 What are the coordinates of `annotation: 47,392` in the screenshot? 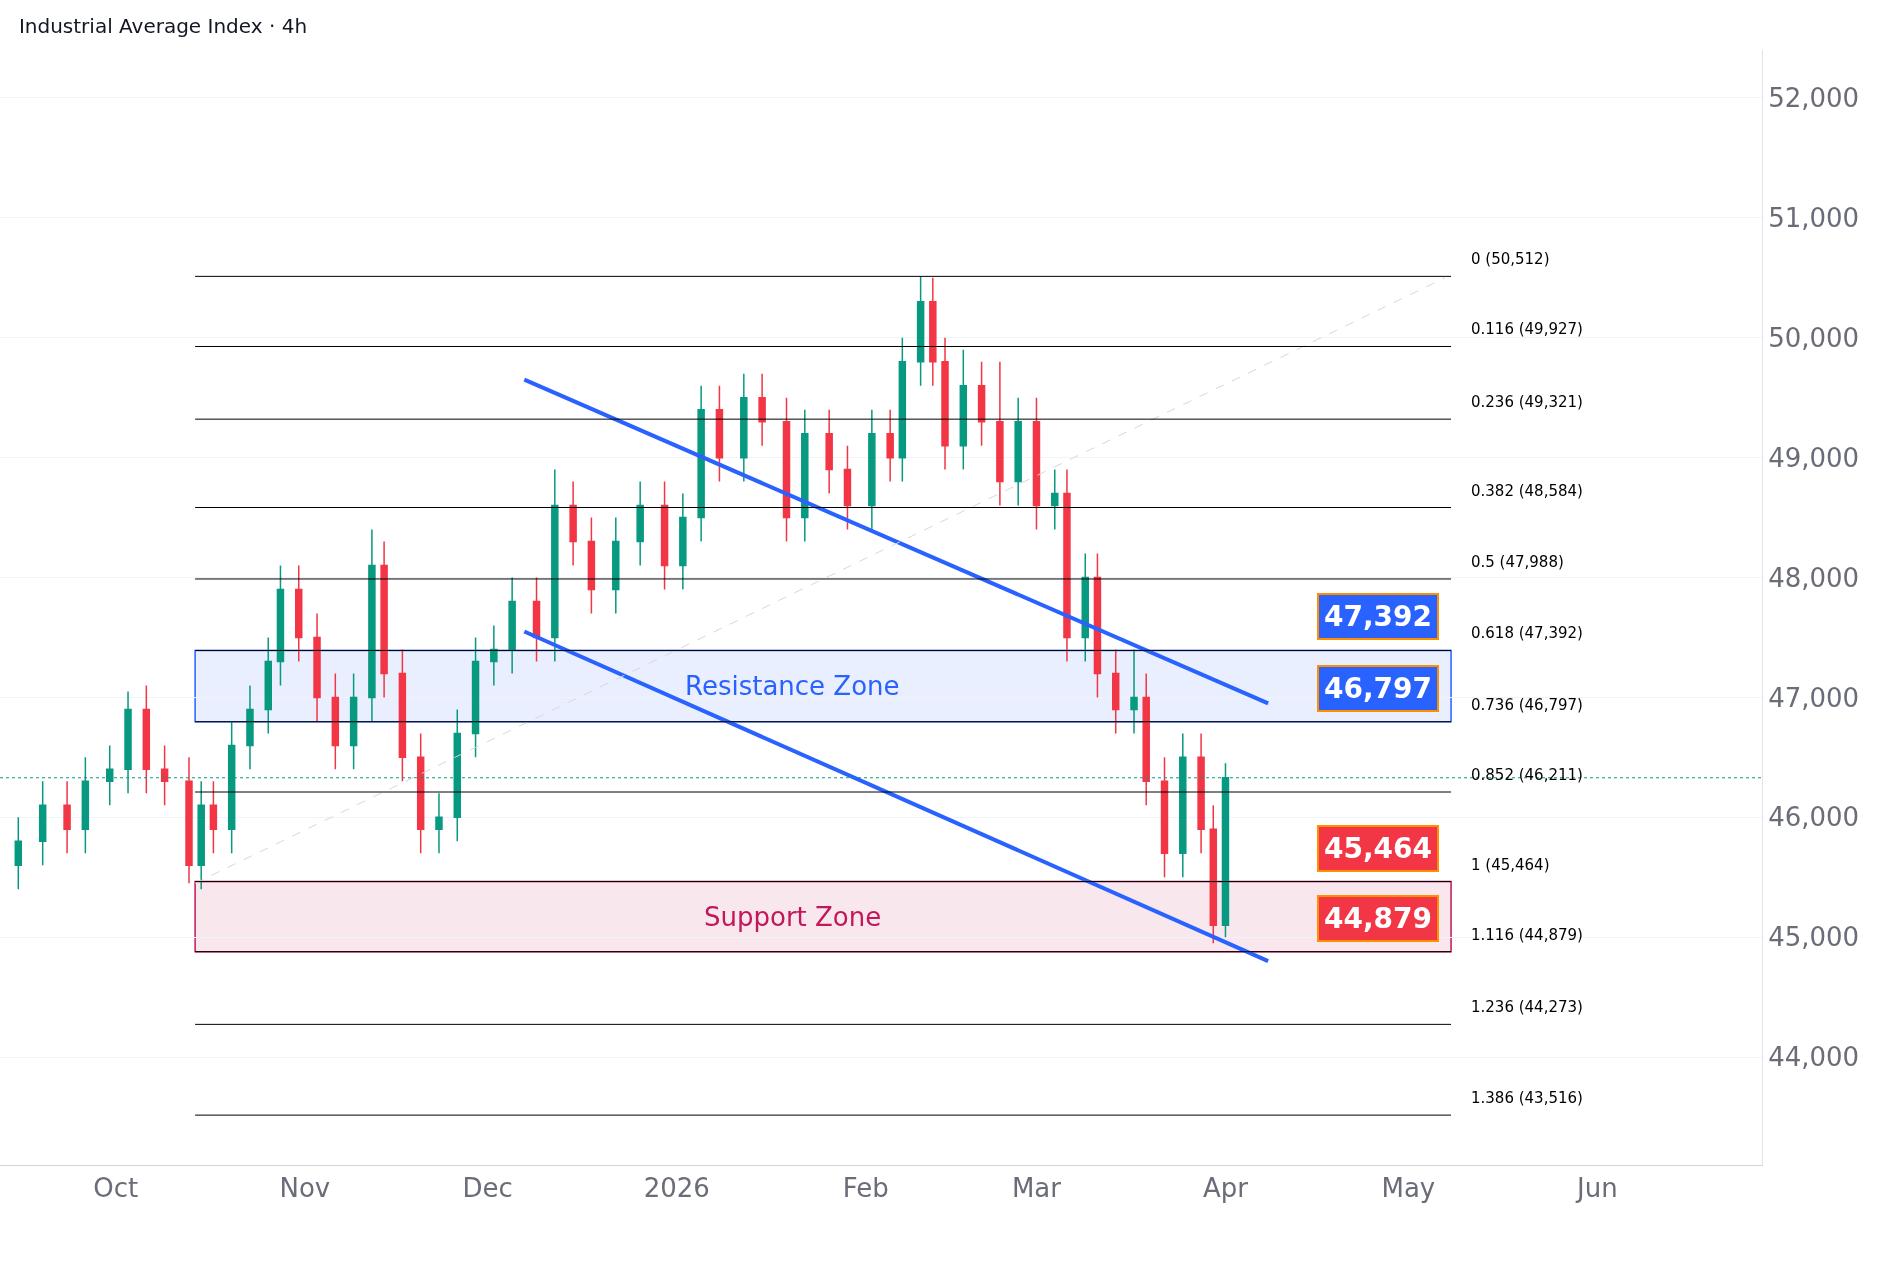 It's located at (1378, 616).